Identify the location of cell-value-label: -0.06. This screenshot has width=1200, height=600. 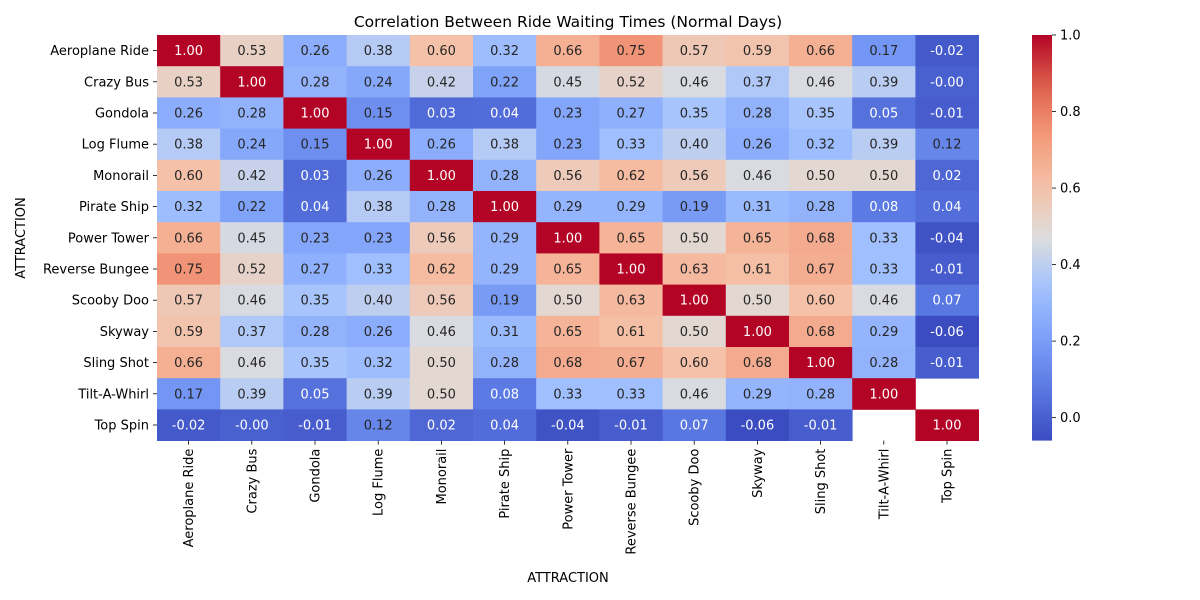
(947, 332).